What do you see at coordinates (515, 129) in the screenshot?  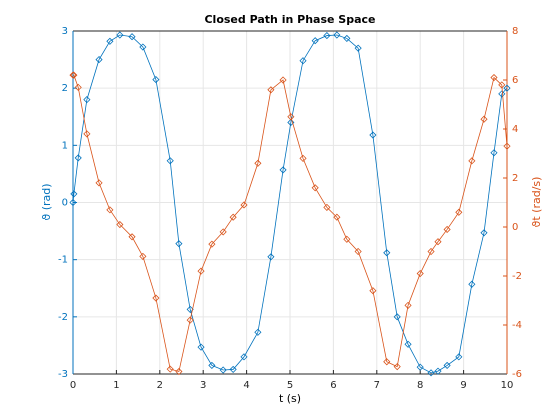 I see `y2-tick-label: 4` at bounding box center [515, 129].